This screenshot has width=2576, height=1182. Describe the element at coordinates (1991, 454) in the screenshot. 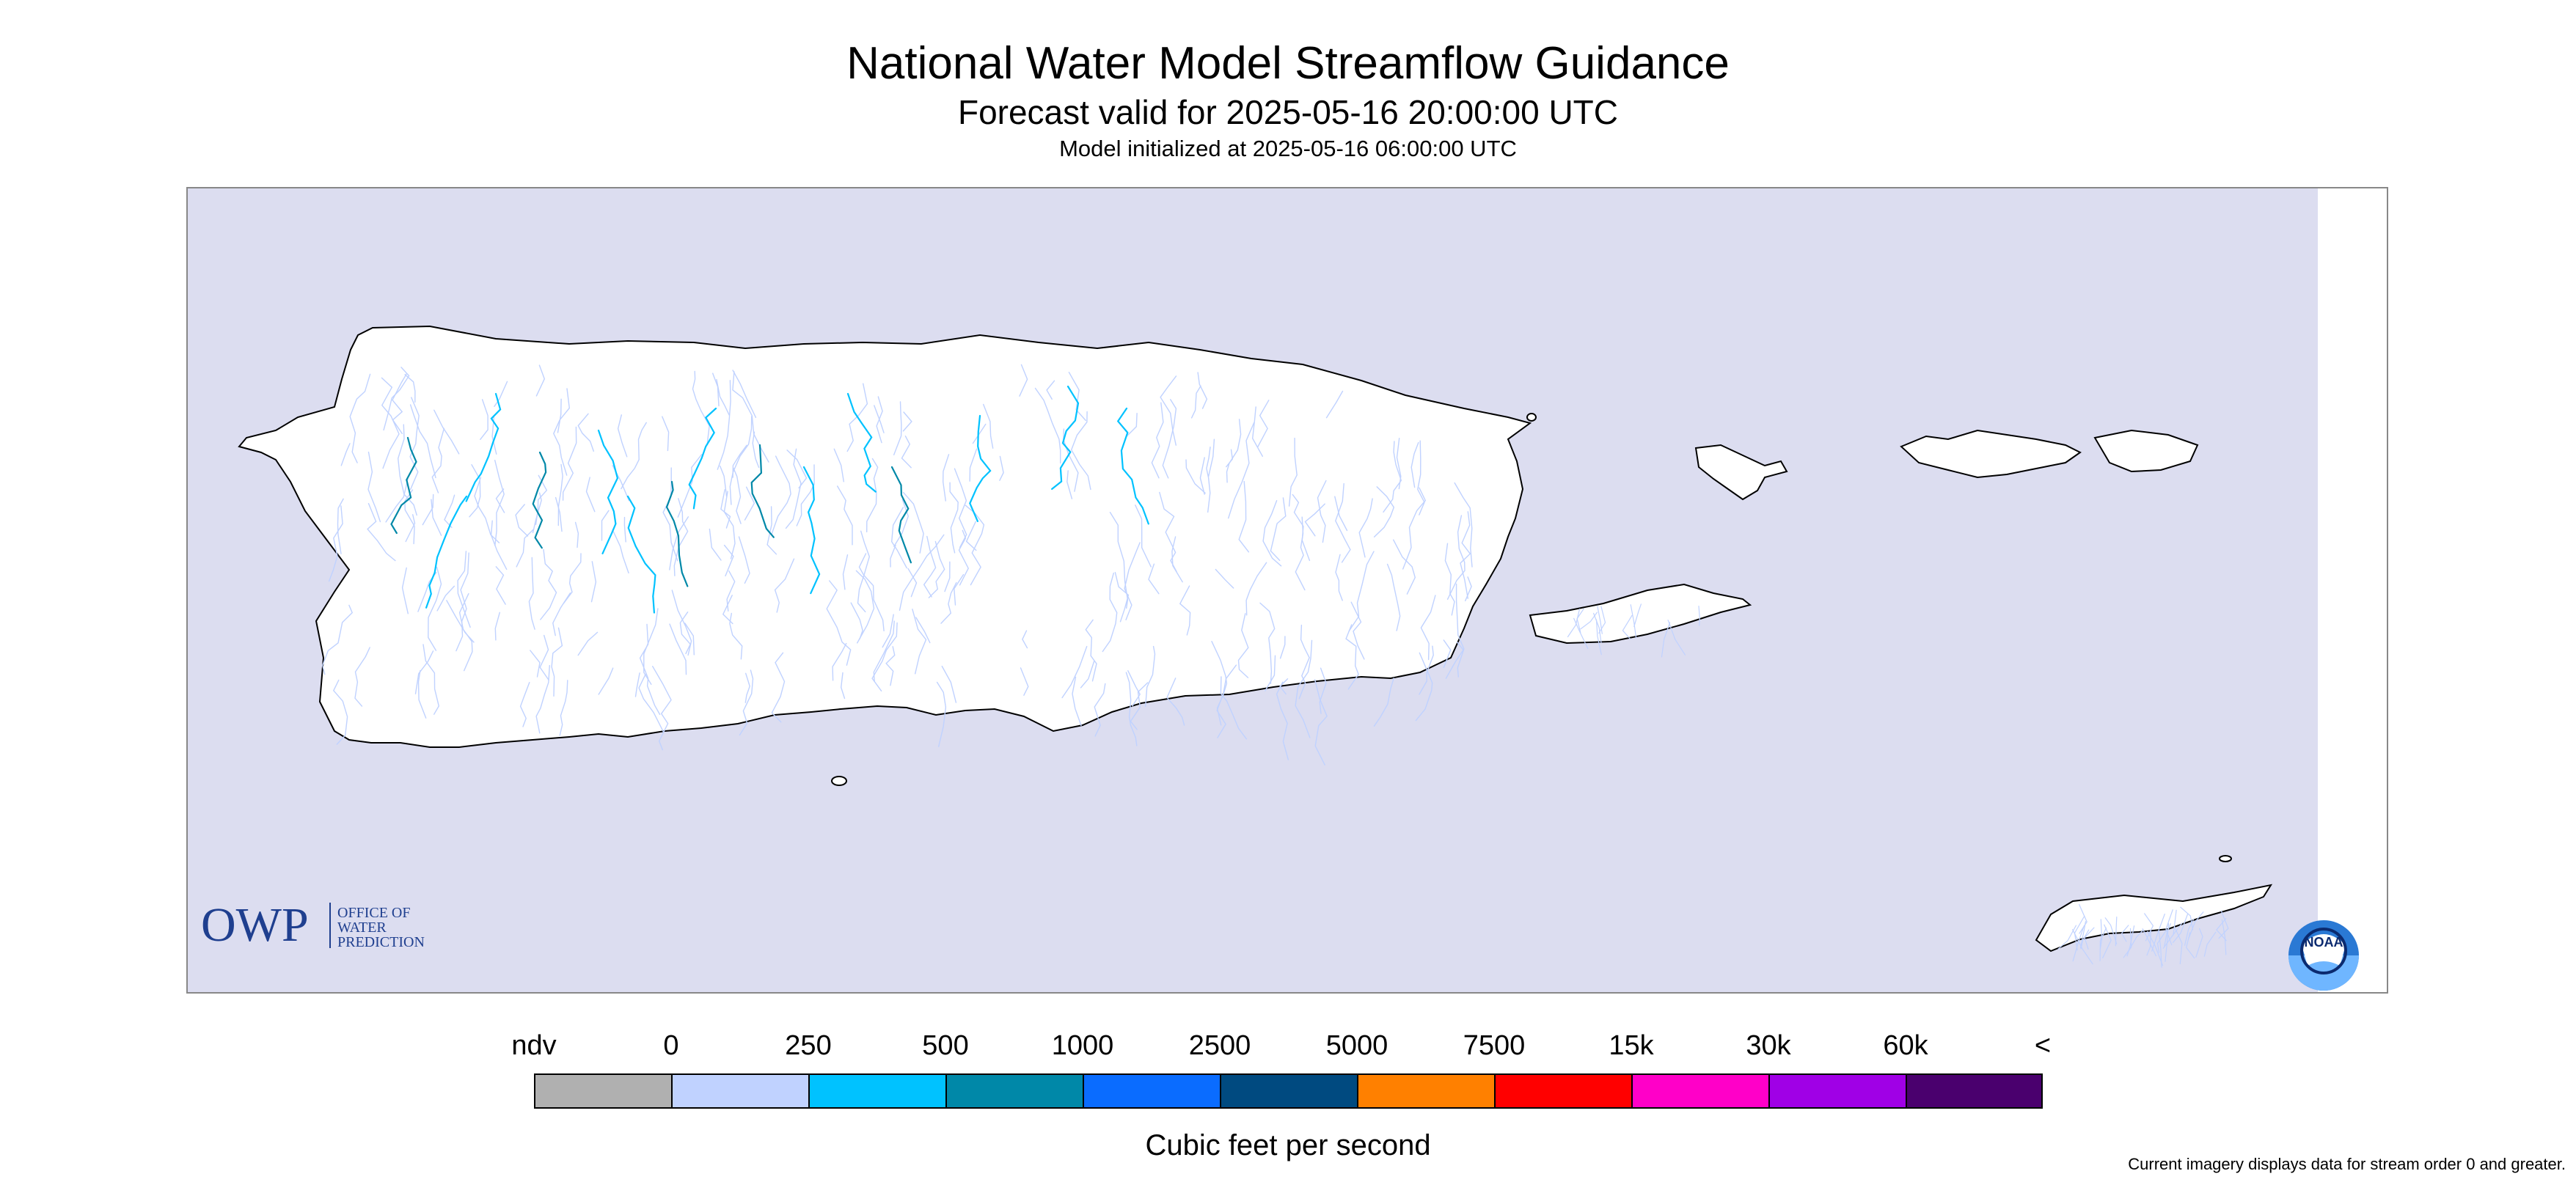

I see `island-st-thomas` at that location.